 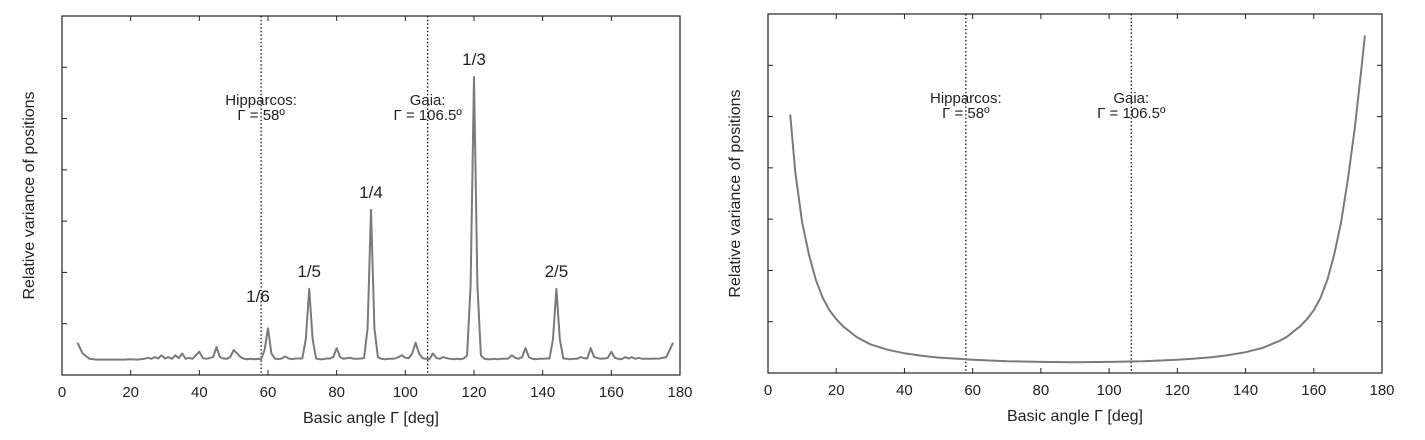 I want to click on peak-label: 2/5, so click(x=557, y=271).